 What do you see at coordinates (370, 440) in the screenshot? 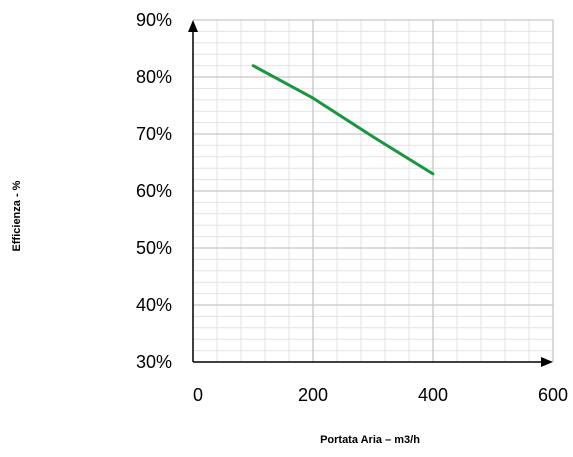
I see `x-axis-title: Portata Aria – m3/h` at bounding box center [370, 440].